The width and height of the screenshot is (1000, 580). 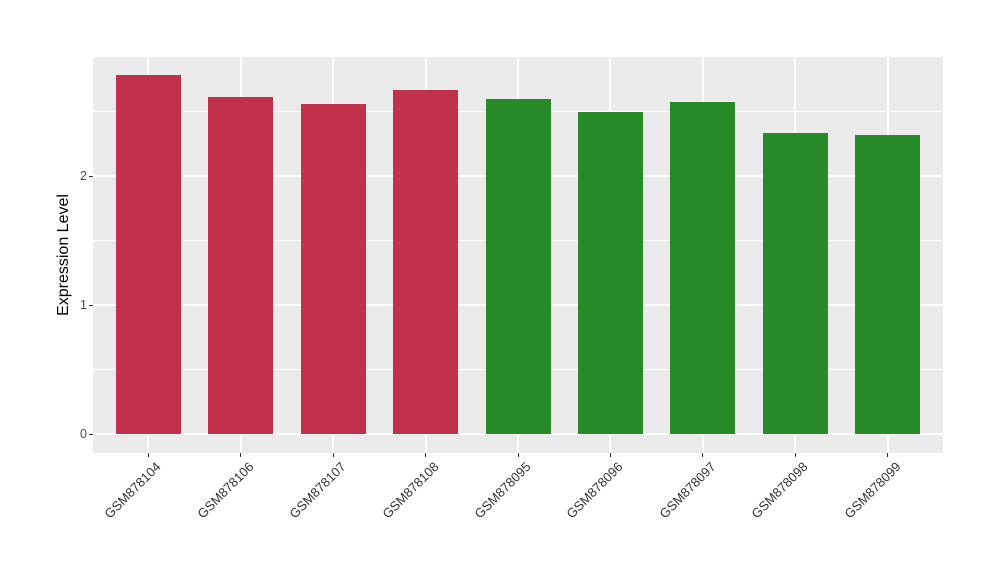 What do you see at coordinates (133, 490) in the screenshot?
I see `x-tick-label-GSM878104: GSM878104` at bounding box center [133, 490].